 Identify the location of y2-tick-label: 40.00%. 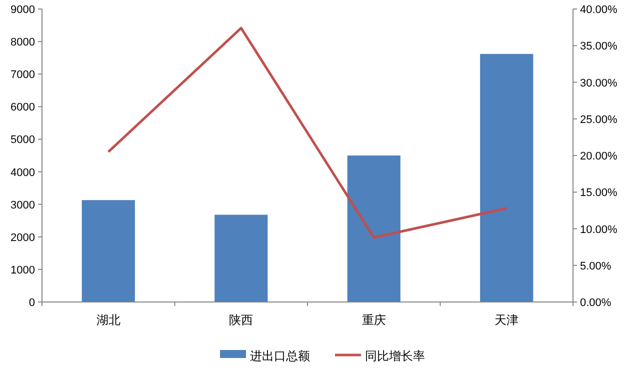
(599, 10).